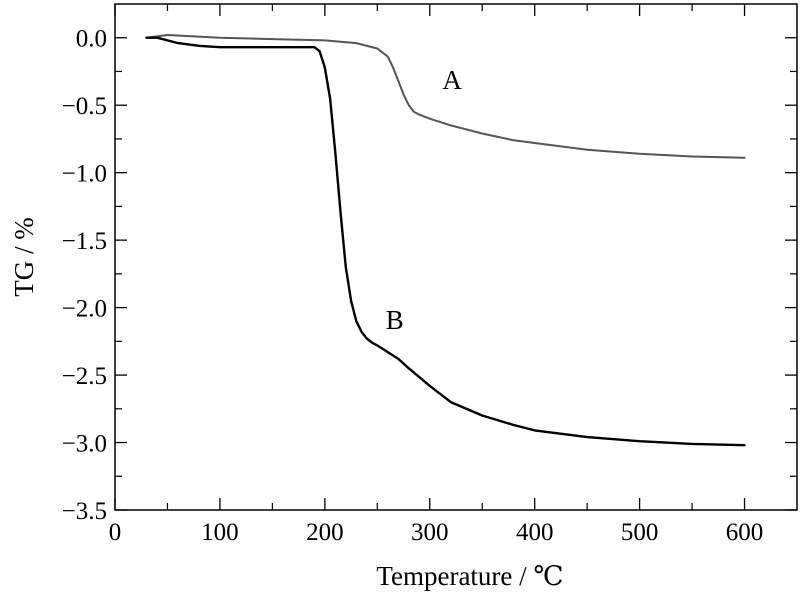  What do you see at coordinates (24, 256) in the screenshot?
I see `y-axis-title: TG / %` at bounding box center [24, 256].